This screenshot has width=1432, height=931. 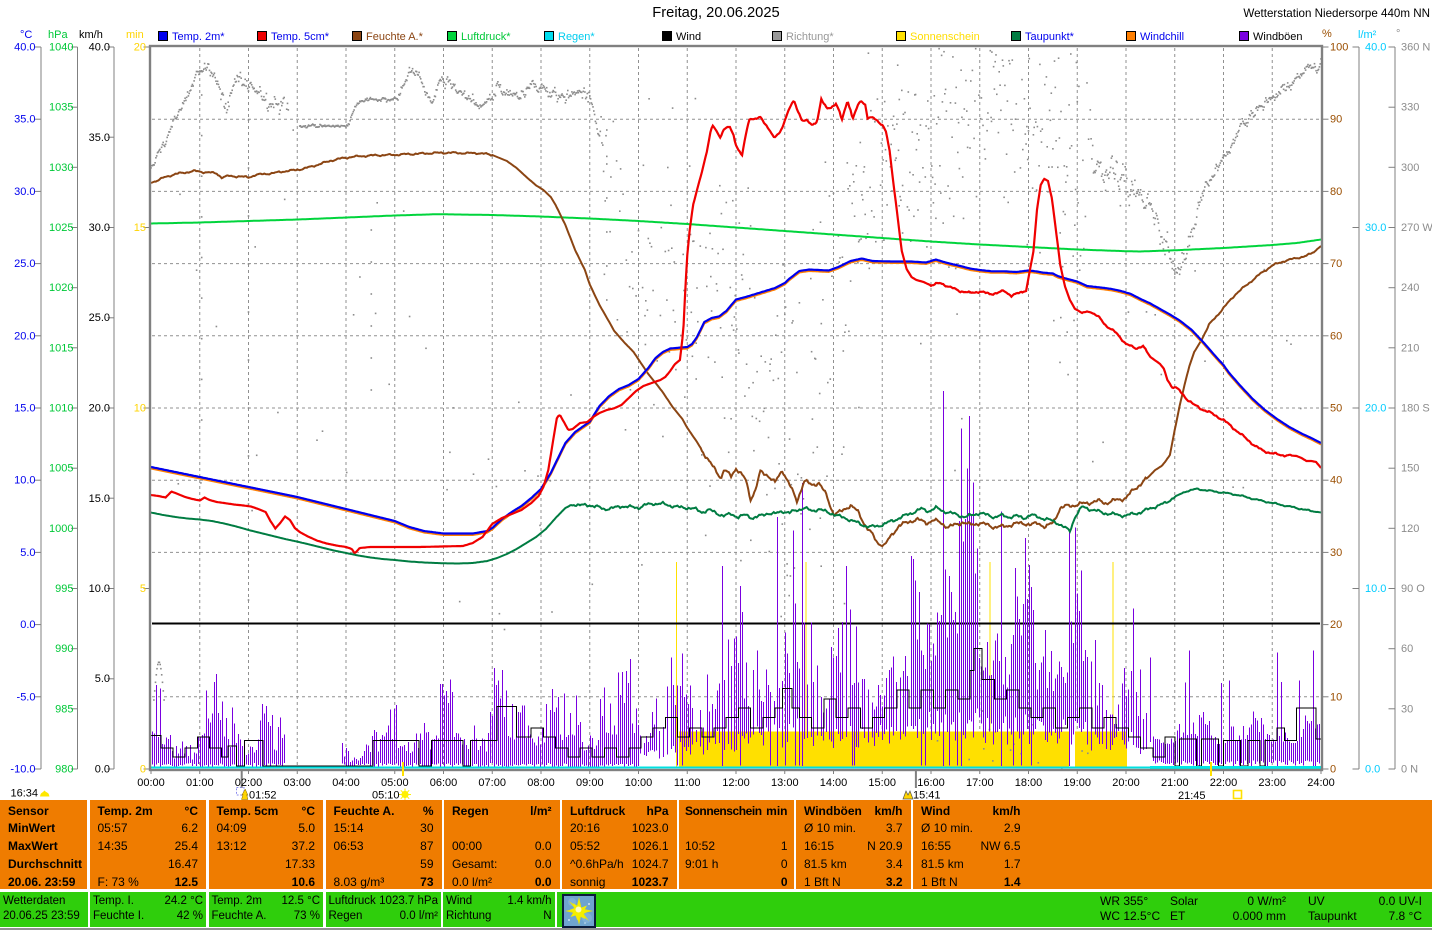 I want to click on svg-text: 17:00, so click(x=980, y=783).